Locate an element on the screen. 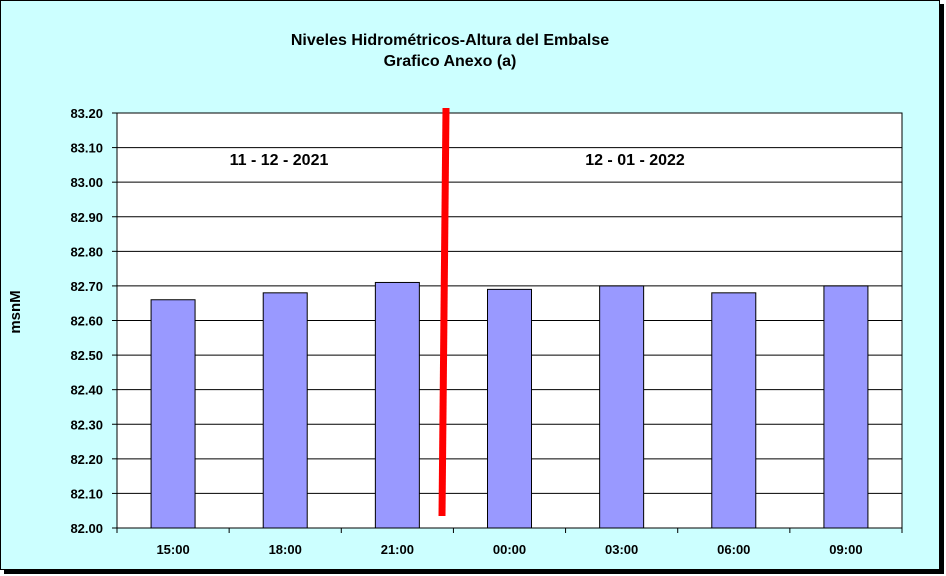 This screenshot has width=946, height=576. chart-subtitle: Grafico Anexo (a) is located at coordinates (450, 61).